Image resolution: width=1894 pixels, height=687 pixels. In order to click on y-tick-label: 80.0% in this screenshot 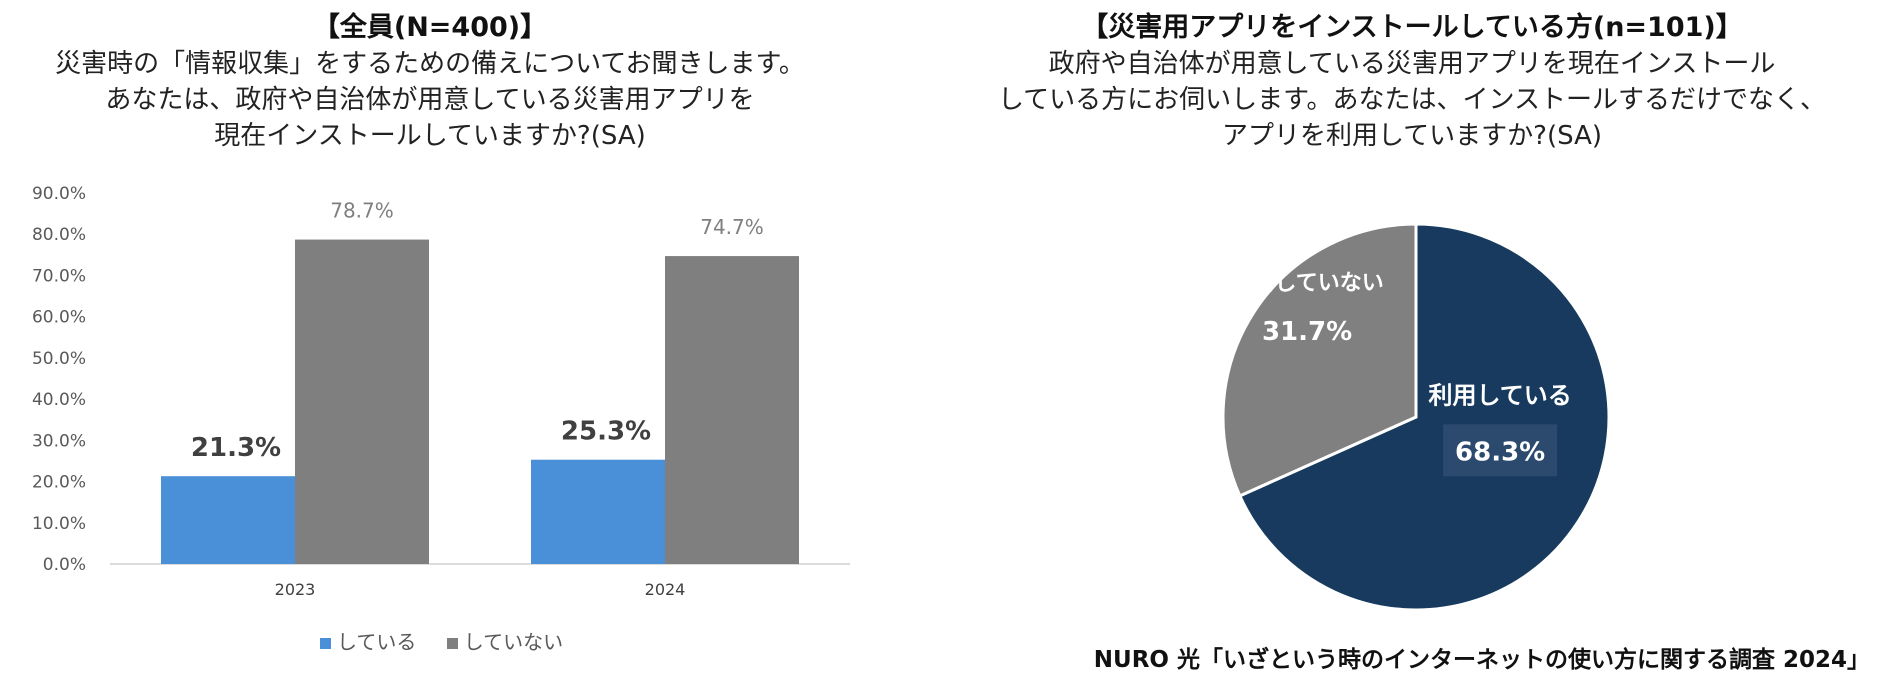, I will do `click(59, 235)`.